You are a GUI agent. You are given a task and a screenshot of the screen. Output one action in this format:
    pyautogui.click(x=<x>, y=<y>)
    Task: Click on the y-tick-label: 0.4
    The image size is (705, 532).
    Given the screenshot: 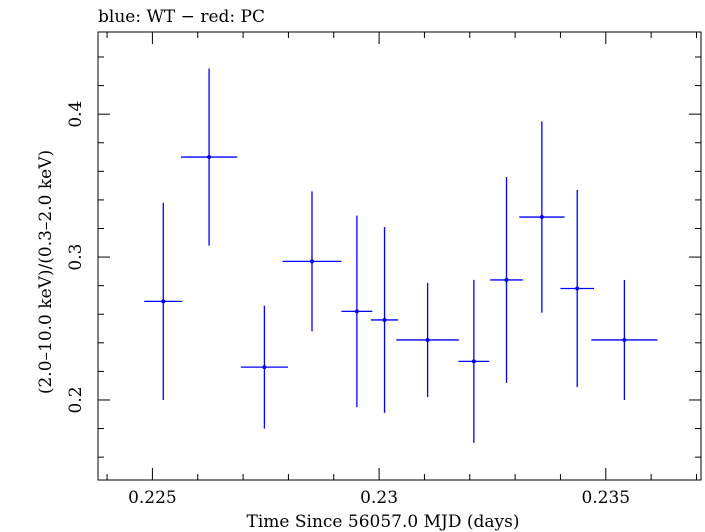 What is the action you would take?
    pyautogui.click(x=76, y=114)
    